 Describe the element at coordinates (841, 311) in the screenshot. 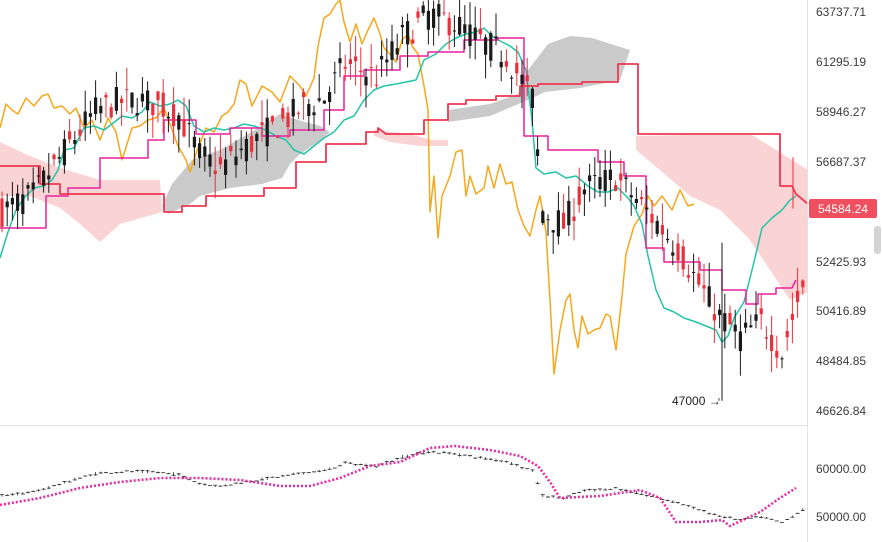

I see `y-tick-label: 50416.89` at that location.